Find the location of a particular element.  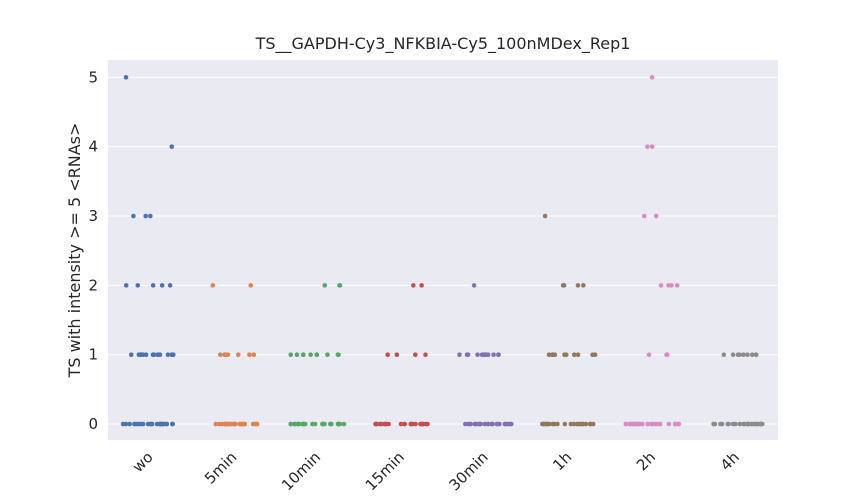

x-tick-label: 15min is located at coordinates (385, 471).